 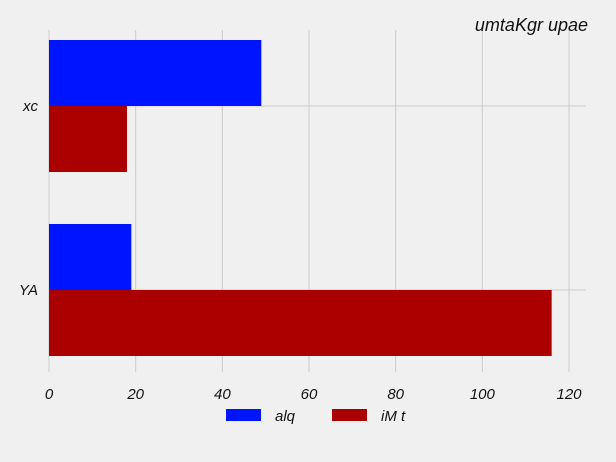 What do you see at coordinates (29, 198) in the screenshot?
I see `y-tick-labels: xc YA` at bounding box center [29, 198].